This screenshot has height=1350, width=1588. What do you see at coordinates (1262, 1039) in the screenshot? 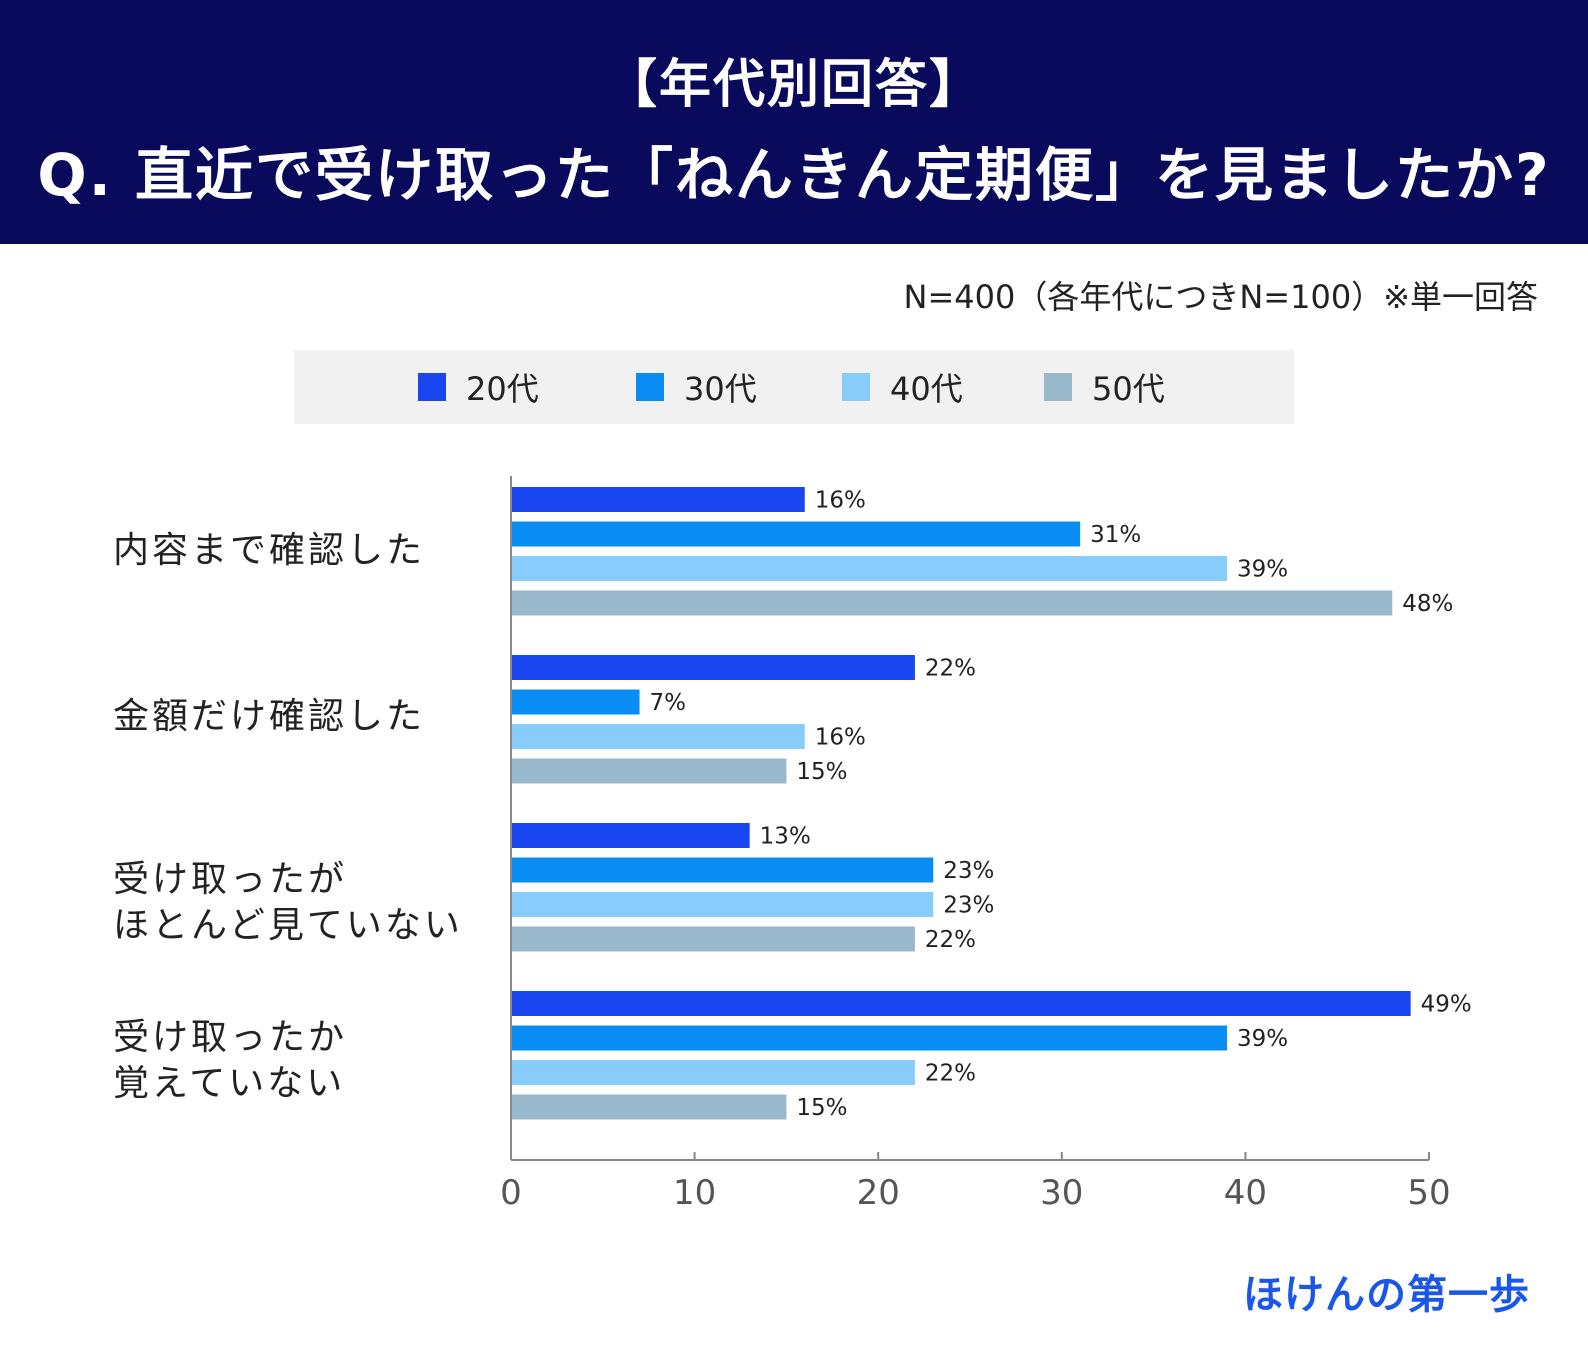
I see `bar-label-30s-cat4: 39%` at bounding box center [1262, 1039].